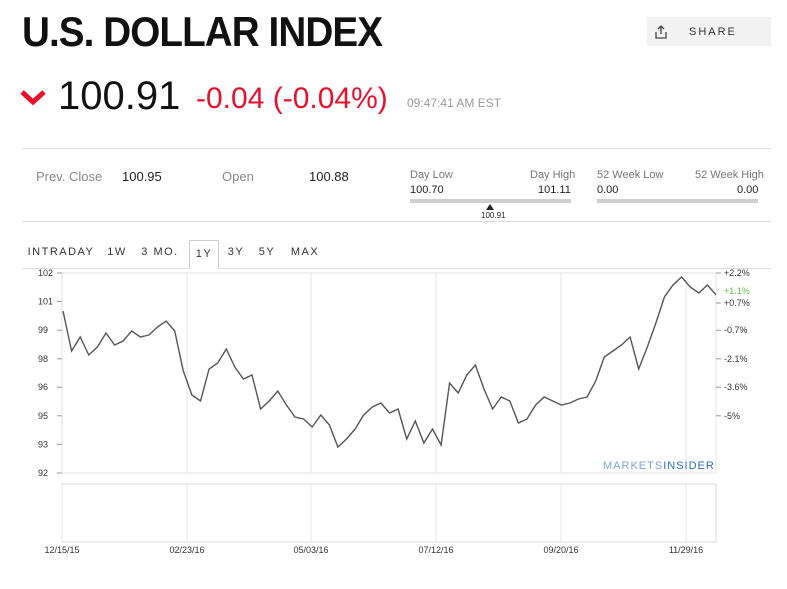  What do you see at coordinates (305, 252) in the screenshot?
I see `tab-max: MAX` at bounding box center [305, 252].